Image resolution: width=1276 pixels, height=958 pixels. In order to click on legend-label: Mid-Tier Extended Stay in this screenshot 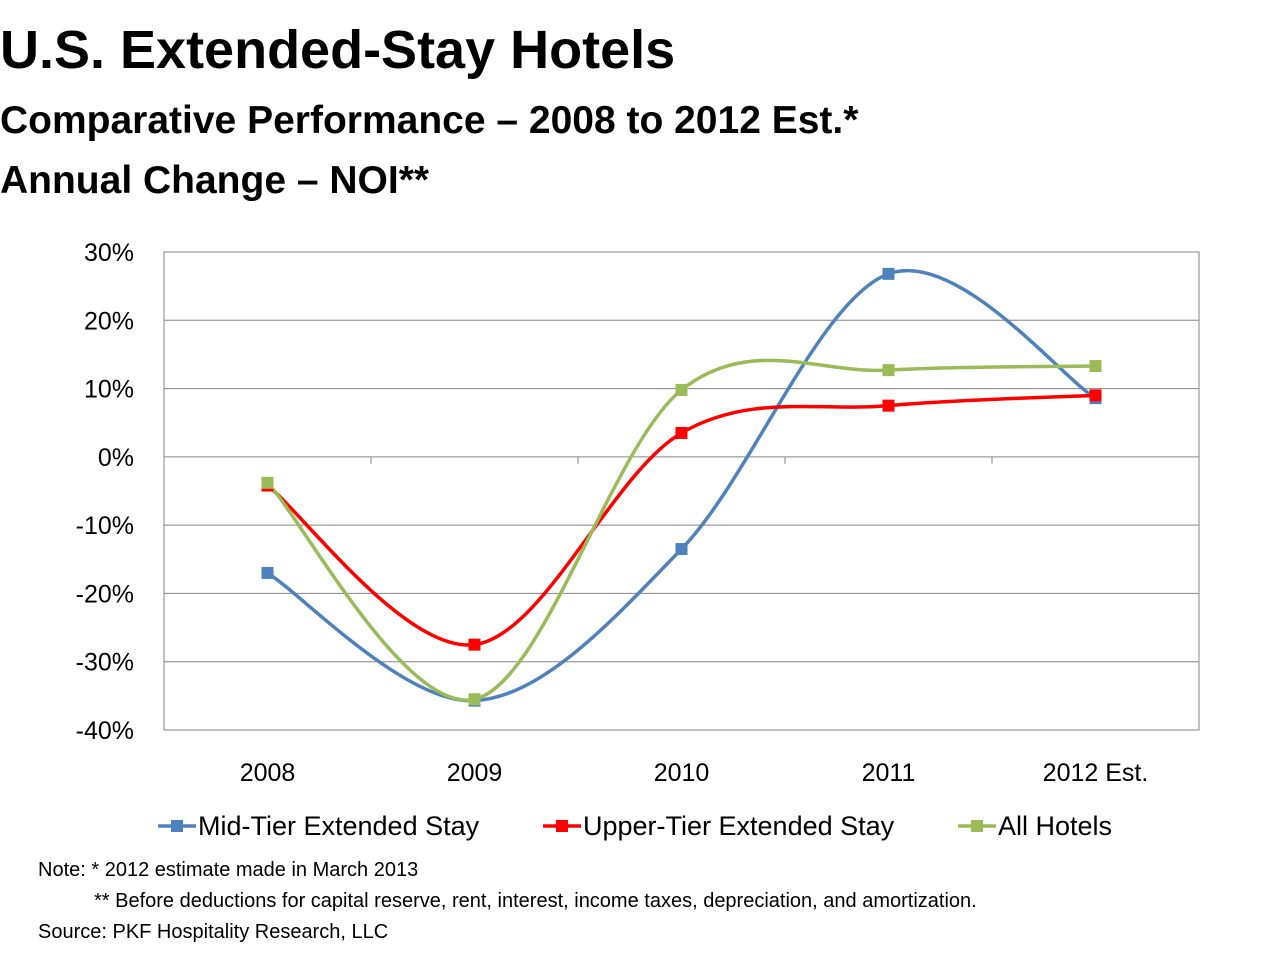, I will do `click(339, 826)`.